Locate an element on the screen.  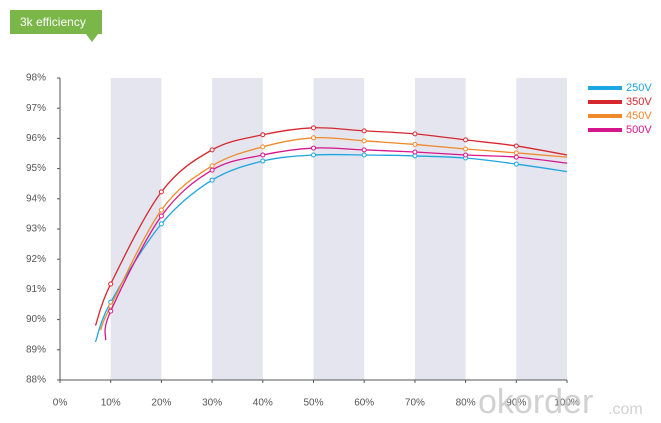
y-tick-label: 89% is located at coordinates (36, 349).